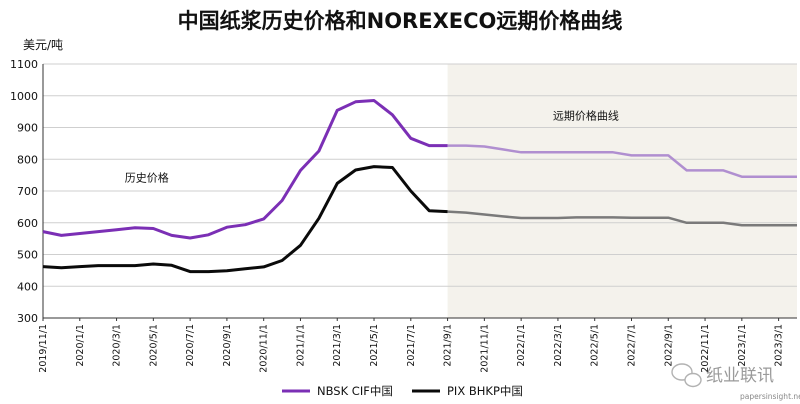 The width and height of the screenshot is (800, 404). Describe the element at coordinates (355, 391) in the screenshot. I see `legend-label-nbsk: NBSK CIF中国` at that location.